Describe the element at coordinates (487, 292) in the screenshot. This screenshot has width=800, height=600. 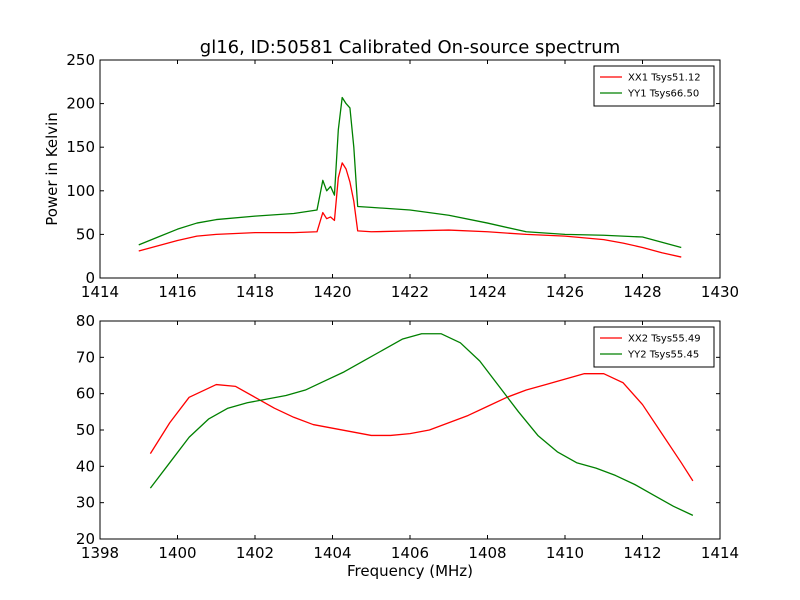
I see `x-tick-label: 1424` at that location.